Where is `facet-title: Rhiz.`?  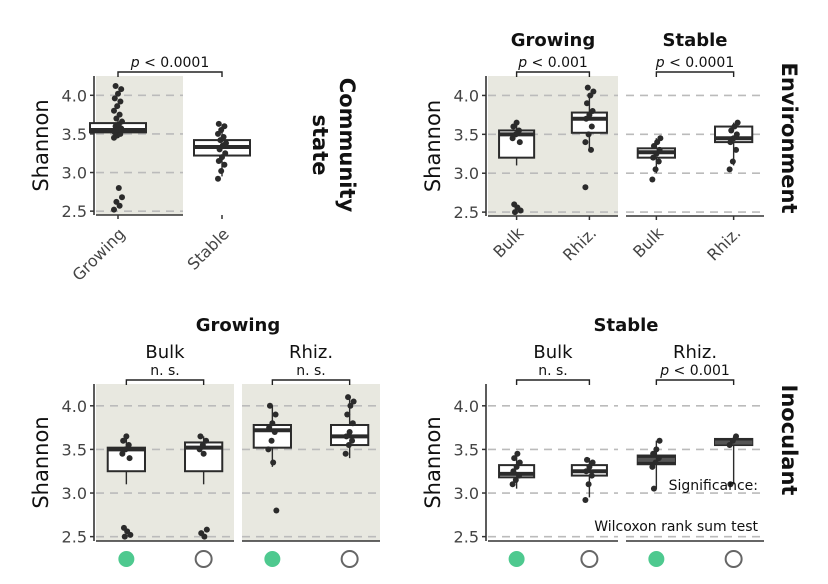 facet-title: Rhiz. is located at coordinates (695, 352).